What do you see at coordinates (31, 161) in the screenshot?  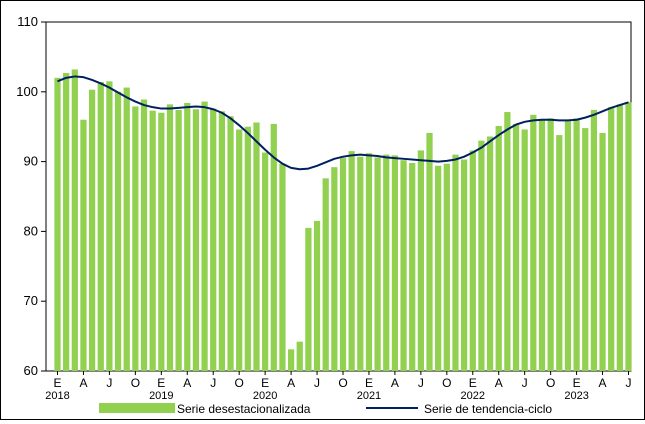 I see `y-tick-label: 90` at bounding box center [31, 161].